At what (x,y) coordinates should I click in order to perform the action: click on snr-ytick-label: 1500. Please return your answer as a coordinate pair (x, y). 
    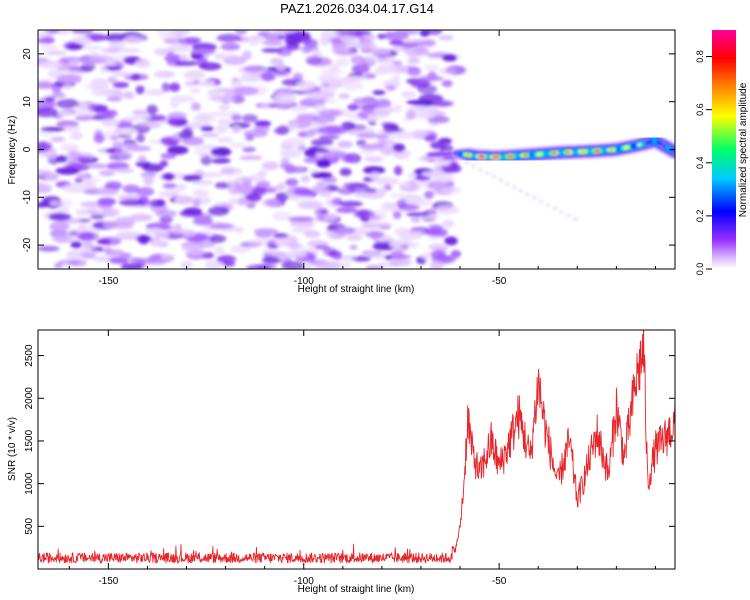
    Looking at the image, I should click on (29, 440).